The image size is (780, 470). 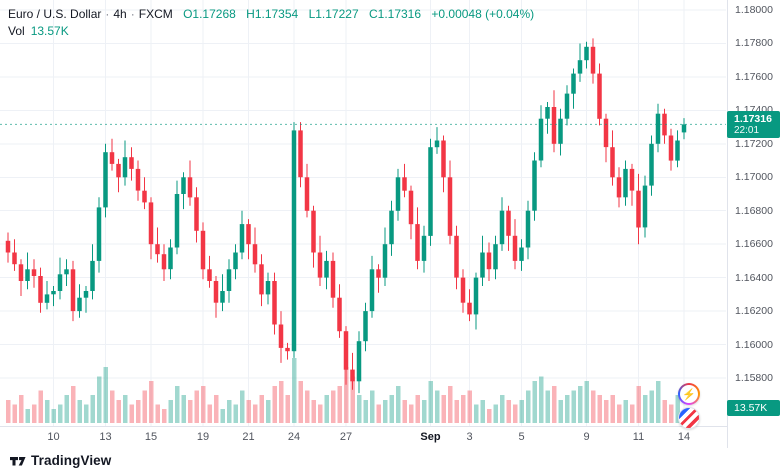 What do you see at coordinates (586, 437) in the screenshot?
I see `time-axis-label: 9` at bounding box center [586, 437].